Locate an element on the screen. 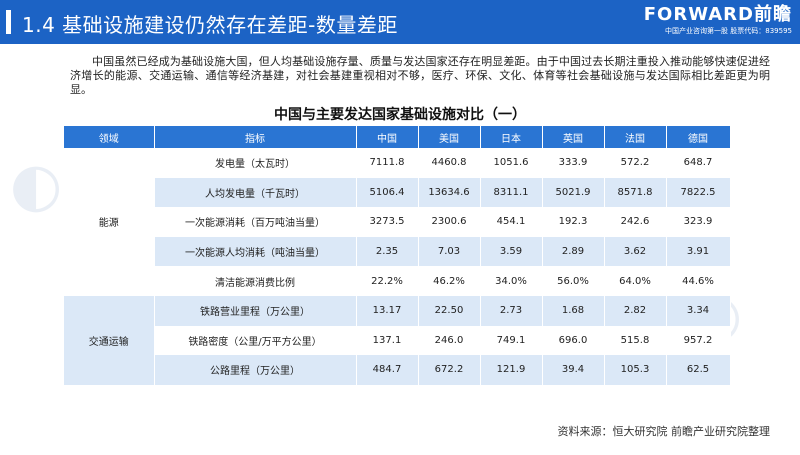  value-cell: 192.3 is located at coordinates (573, 222).